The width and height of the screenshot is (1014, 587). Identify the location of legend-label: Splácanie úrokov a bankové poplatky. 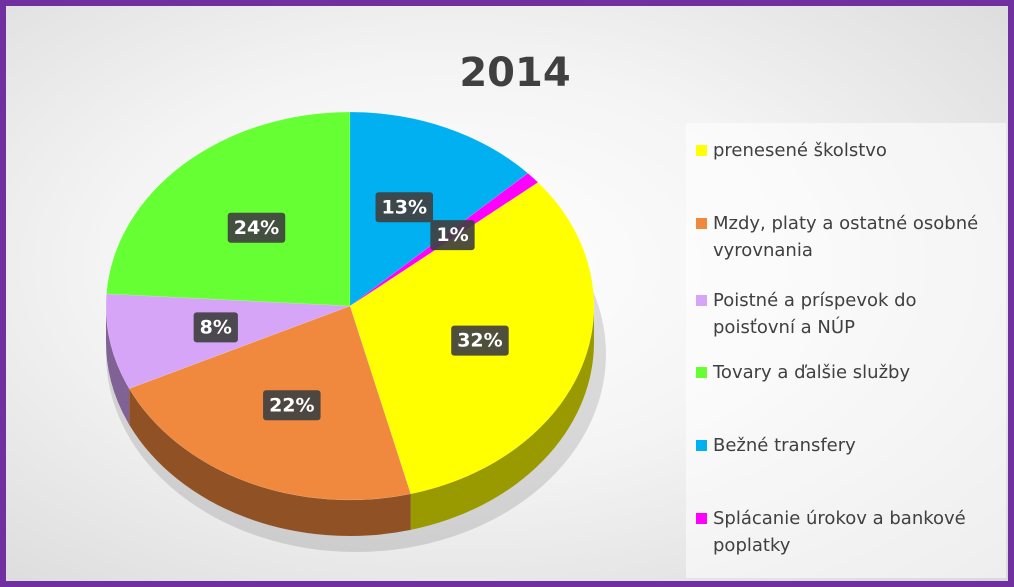
(839, 532).